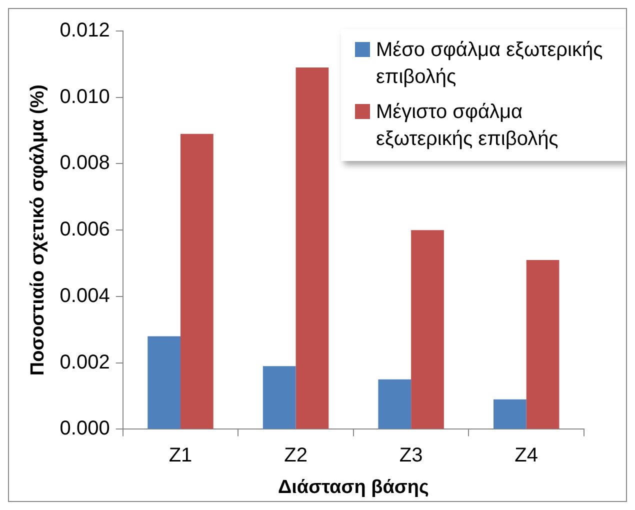  I want to click on y-tick-label: 0.008, so click(85, 163).